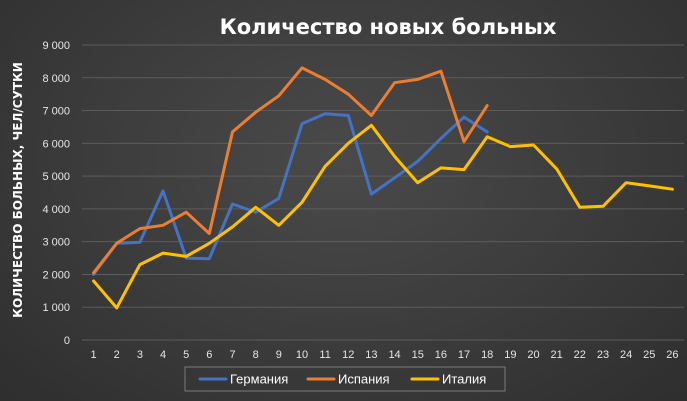 This screenshot has width=687, height=401. Describe the element at coordinates (186, 355) in the screenshot. I see `x-tick-label: 5` at that location.